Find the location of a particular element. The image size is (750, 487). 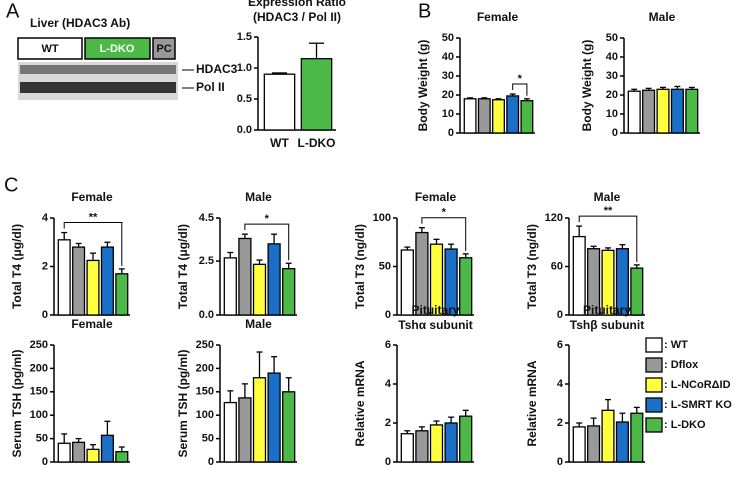

y-tick-label: 1.0 is located at coordinates (244, 68).